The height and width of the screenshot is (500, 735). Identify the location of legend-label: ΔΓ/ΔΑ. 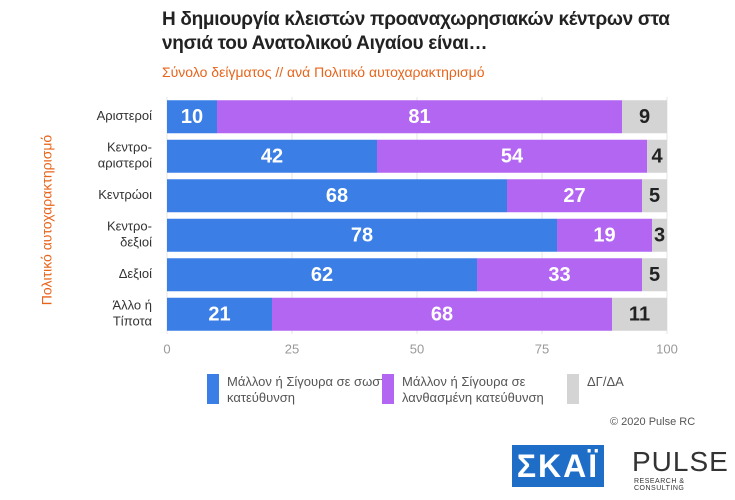
(605, 381).